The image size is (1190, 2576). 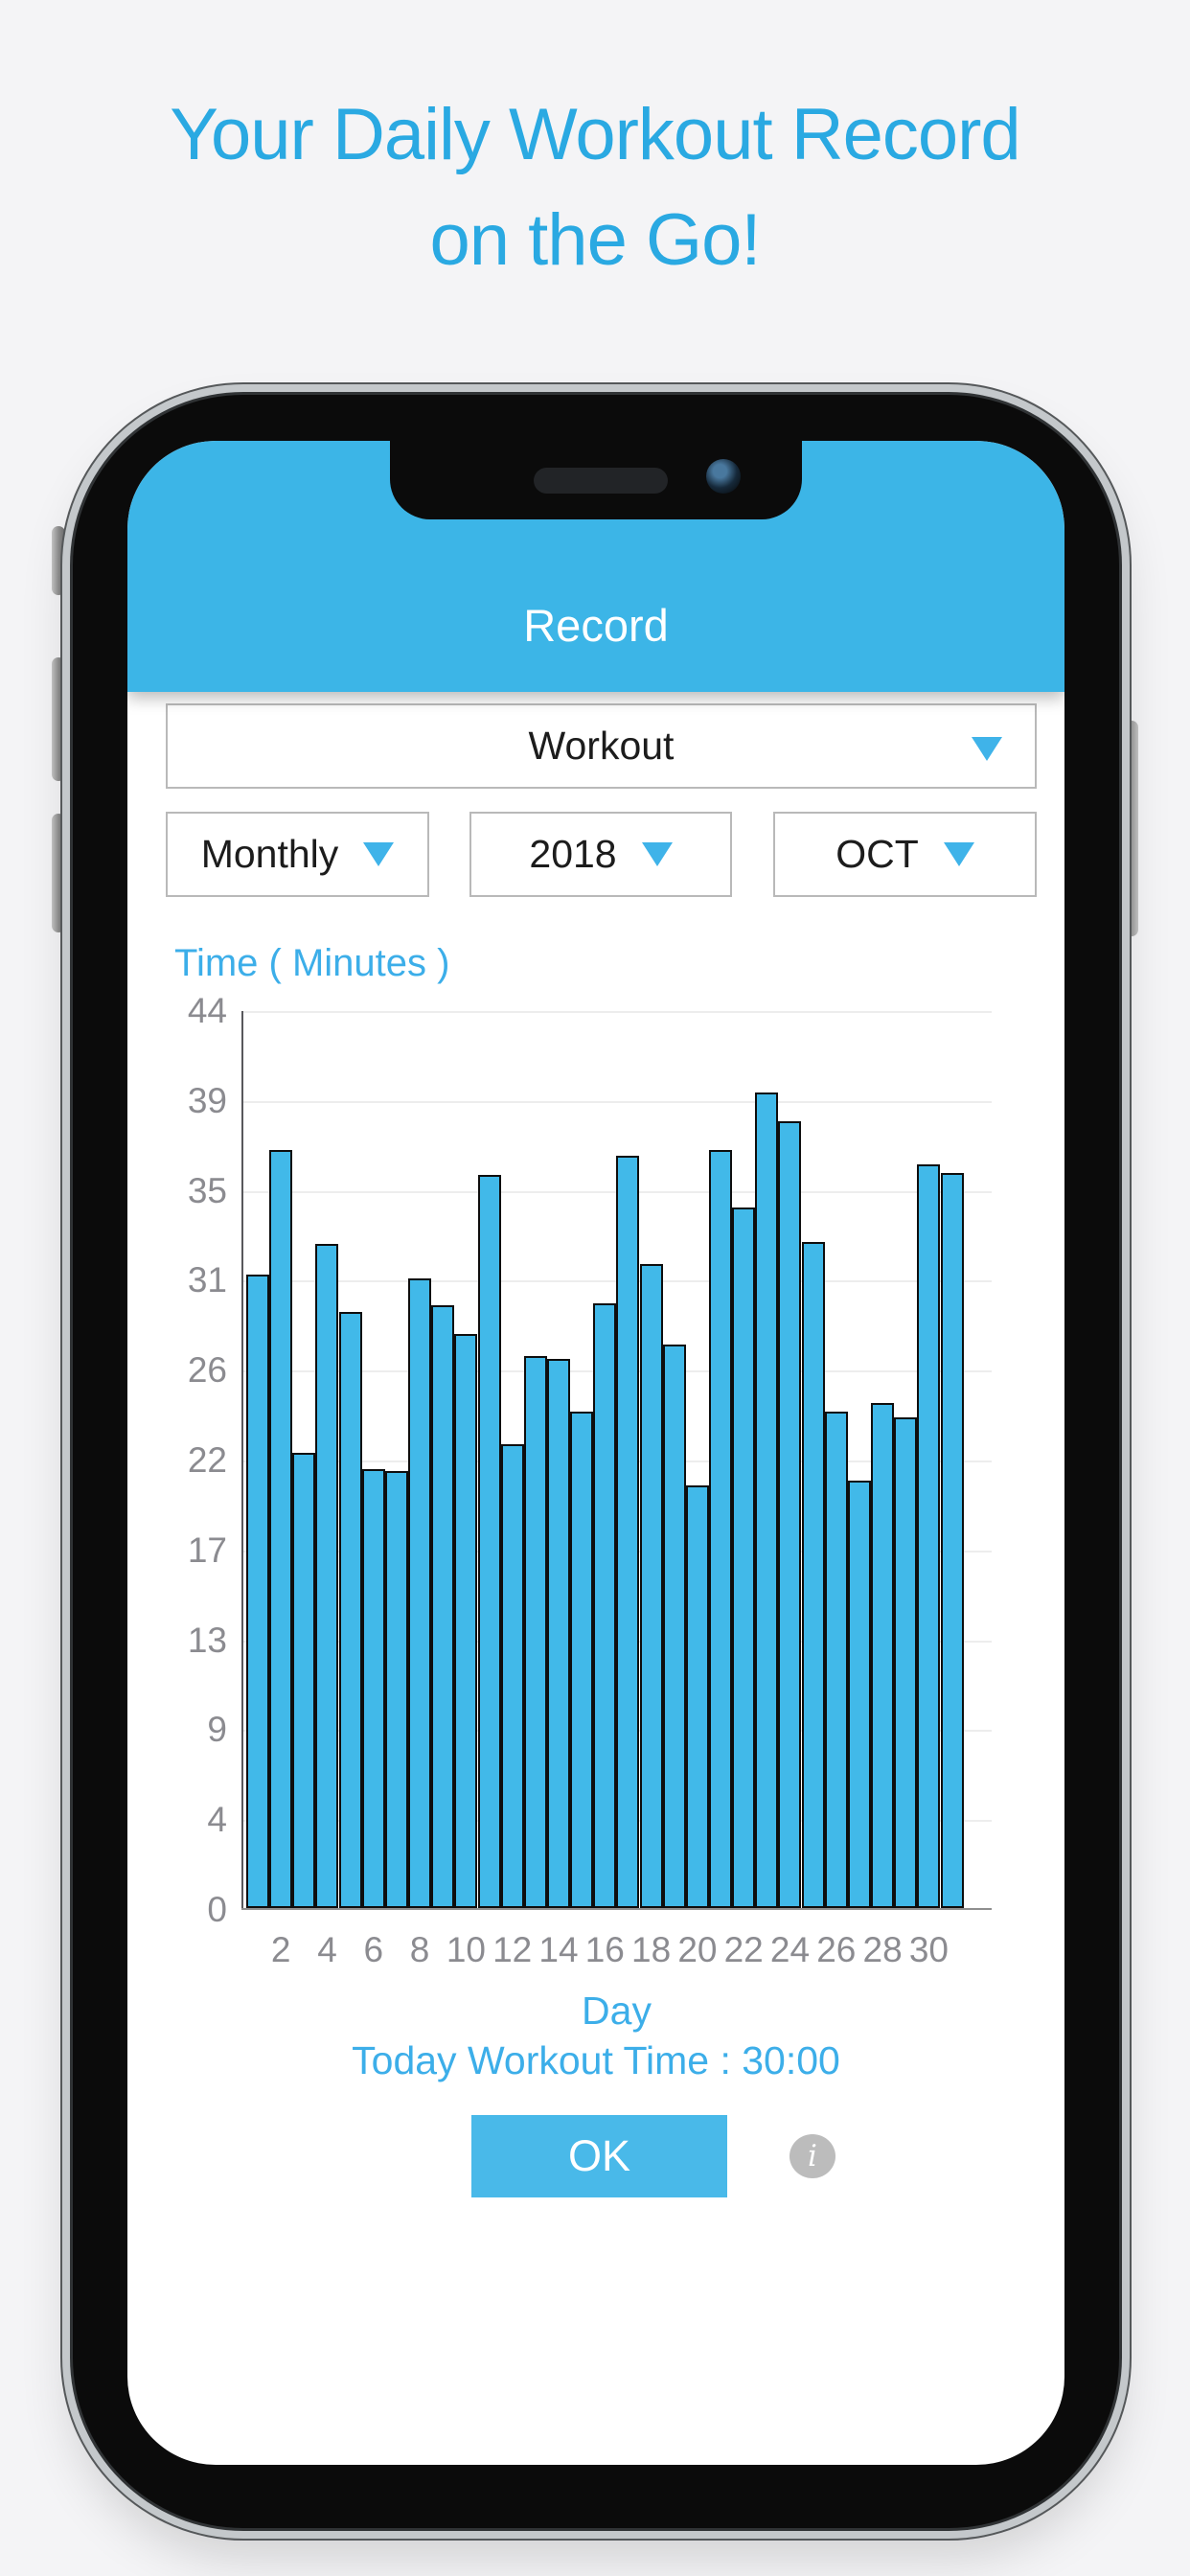 I want to click on month-dropdown-value: OCT, so click(x=877, y=854).